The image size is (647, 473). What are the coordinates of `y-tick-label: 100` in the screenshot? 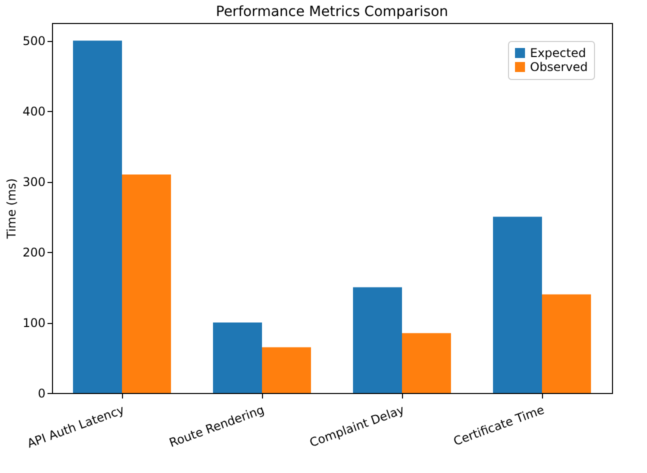 It's located at (34, 323).